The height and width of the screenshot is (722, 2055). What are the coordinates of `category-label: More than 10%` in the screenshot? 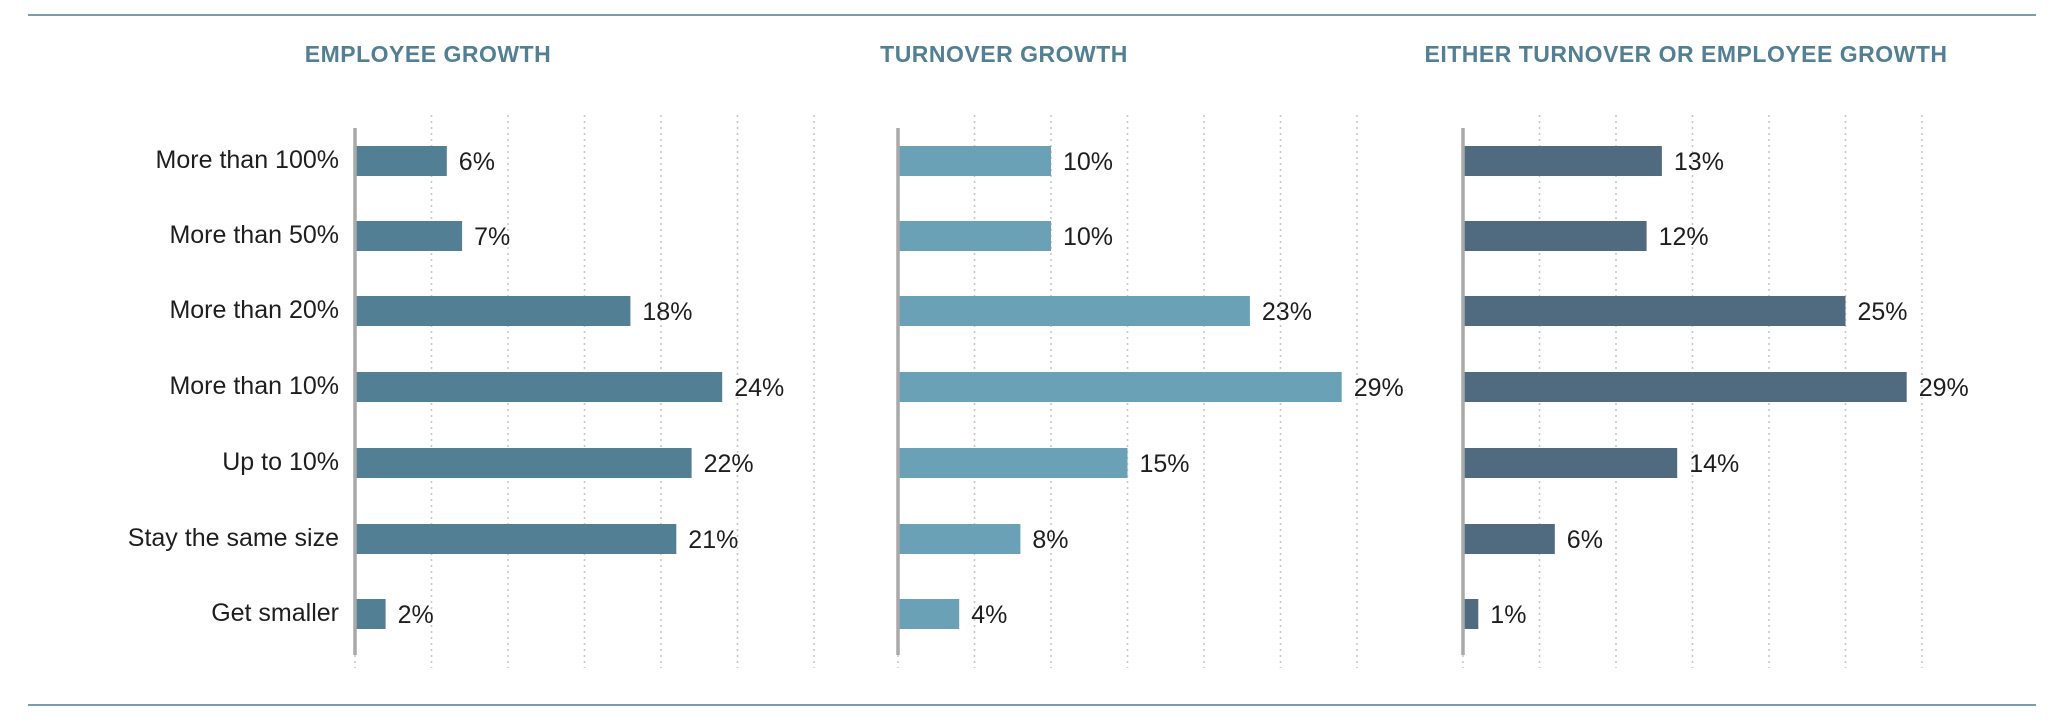 It's located at (254, 386).